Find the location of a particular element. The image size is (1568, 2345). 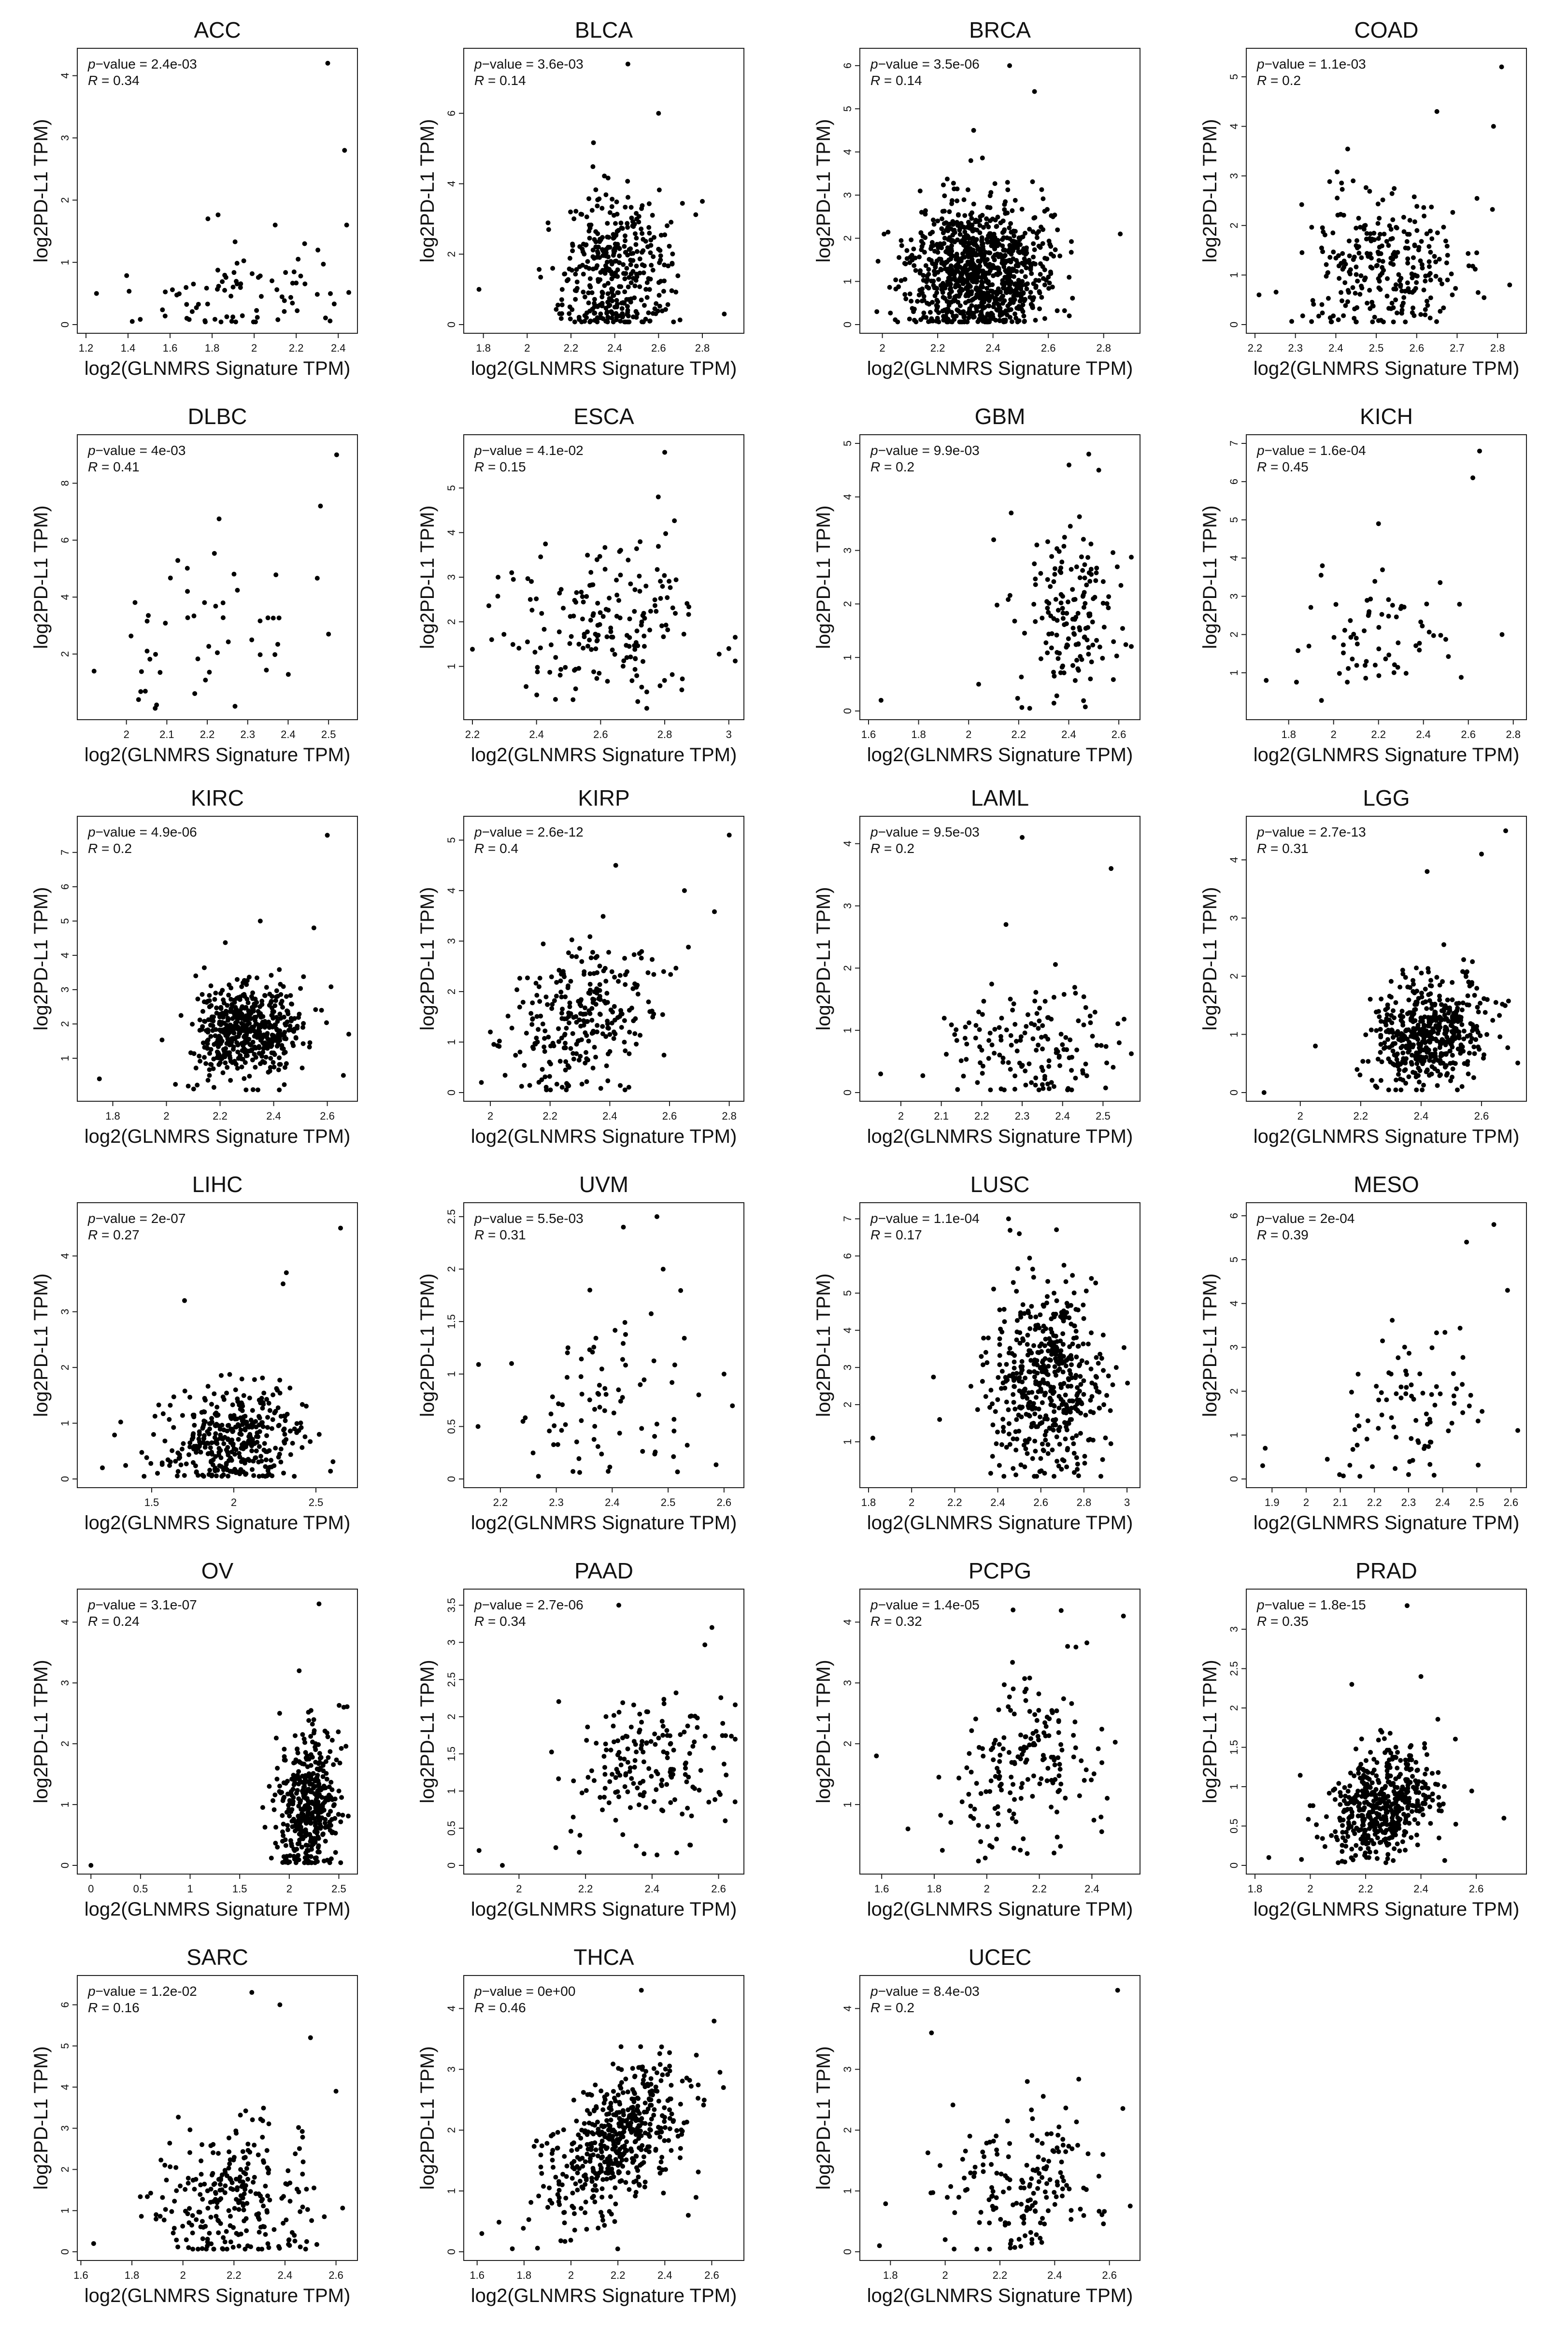

x-tick-label: 2.3 is located at coordinates (247, 734).